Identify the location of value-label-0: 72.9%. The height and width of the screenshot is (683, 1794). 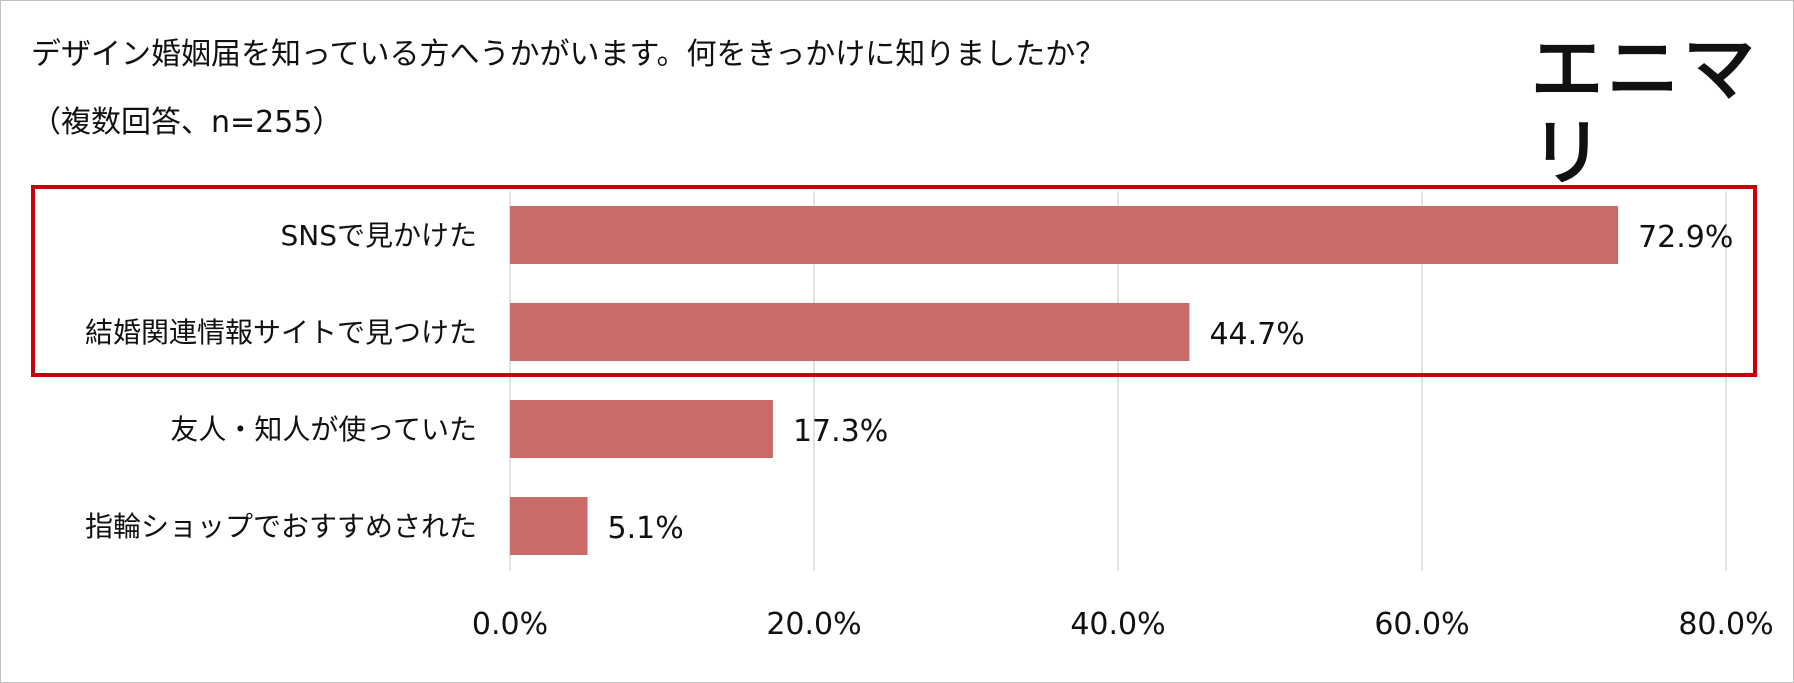
(1685, 237).